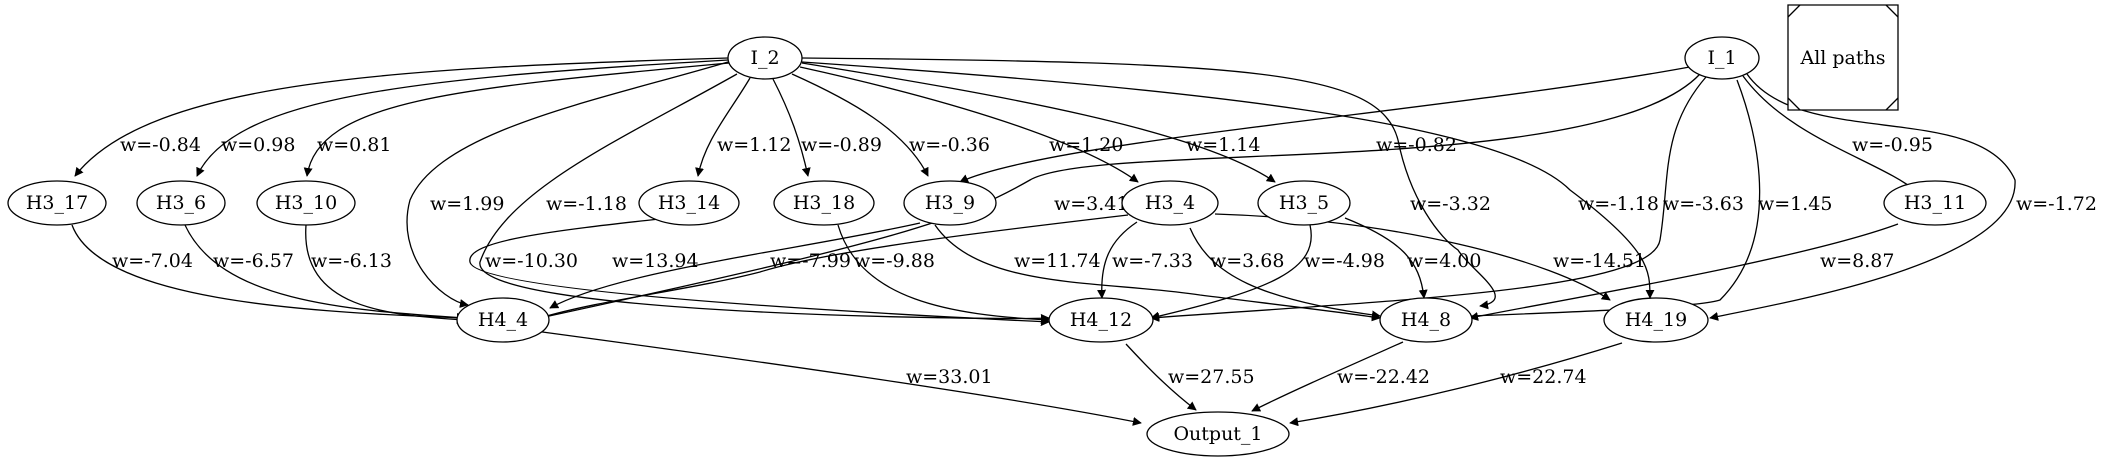 The width and height of the screenshot is (2102, 465). Describe the element at coordinates (516, 119) in the screenshot. I see `edge-i2-h3-10: w=0.81` at that location.